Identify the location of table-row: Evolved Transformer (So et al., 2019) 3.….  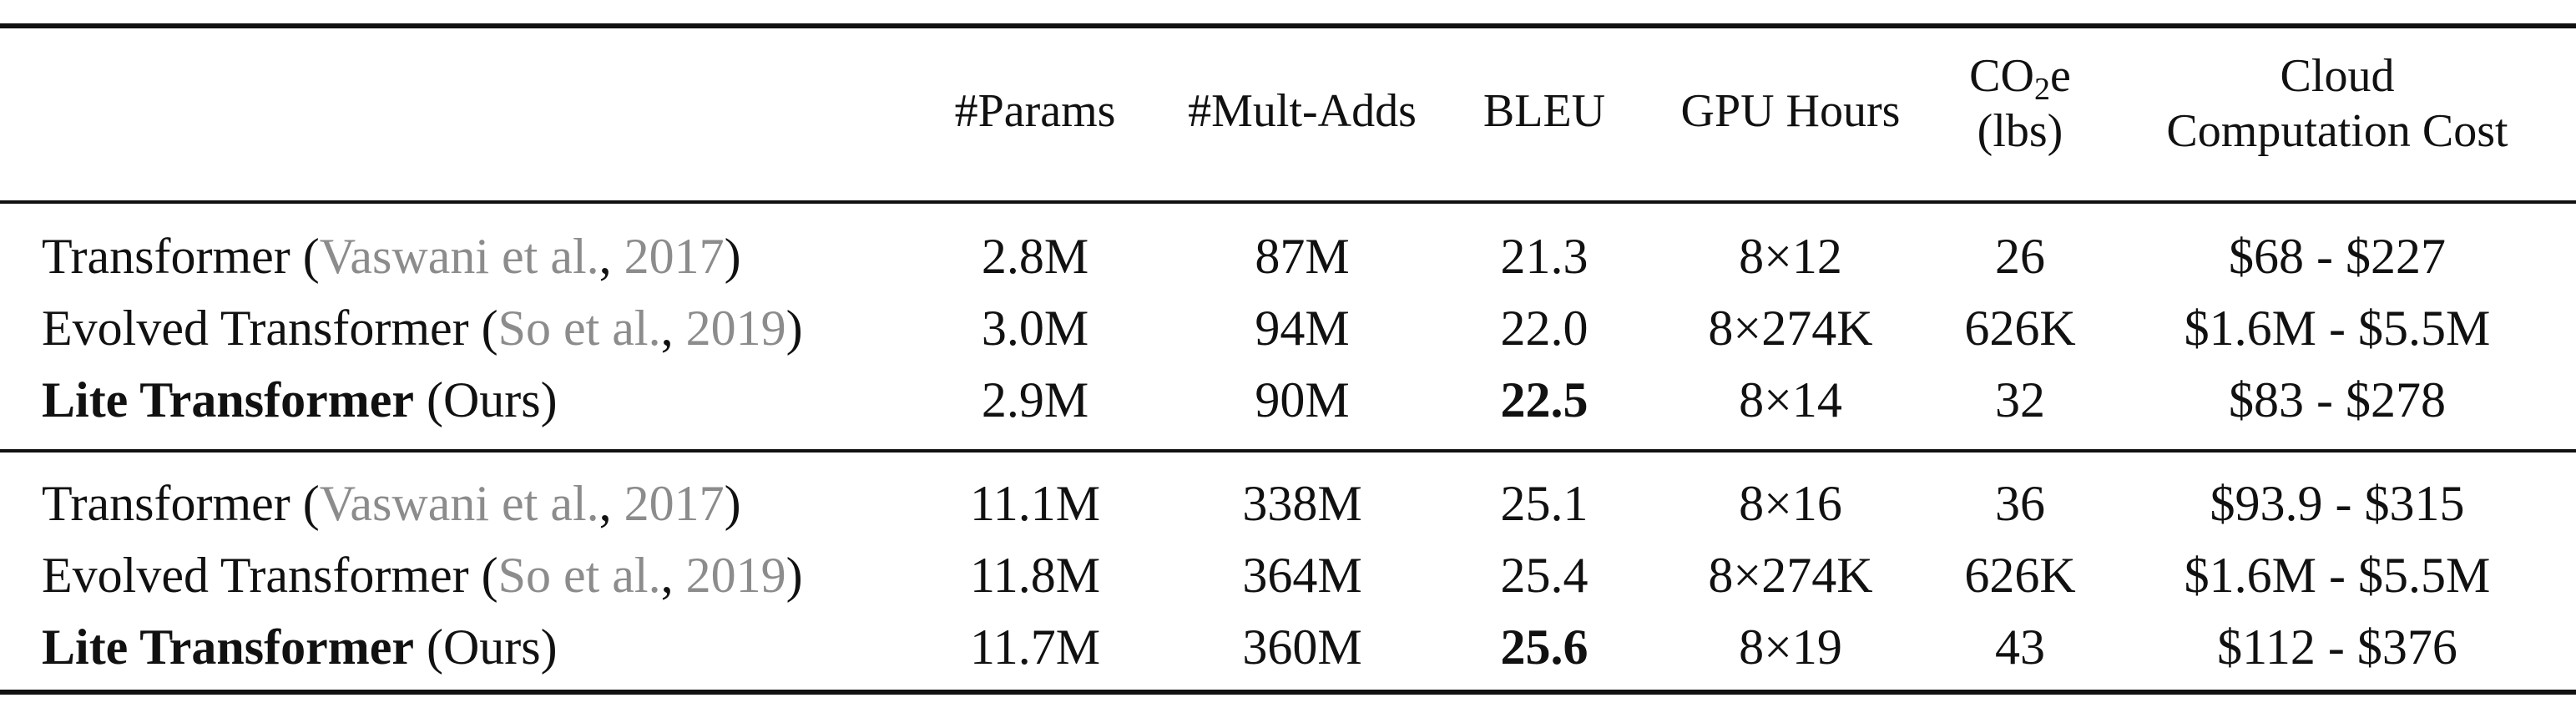
(1288, 328).